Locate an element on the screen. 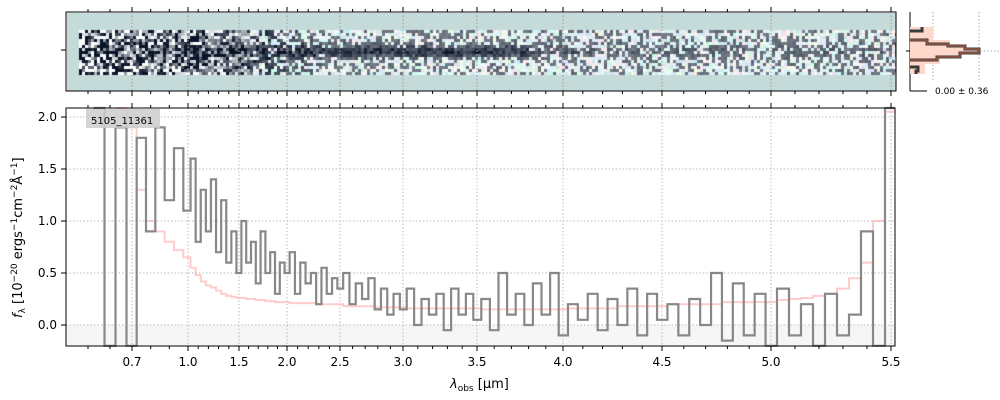 The image size is (1000, 400). y-tick-label: 2.0 is located at coordinates (47, 117).